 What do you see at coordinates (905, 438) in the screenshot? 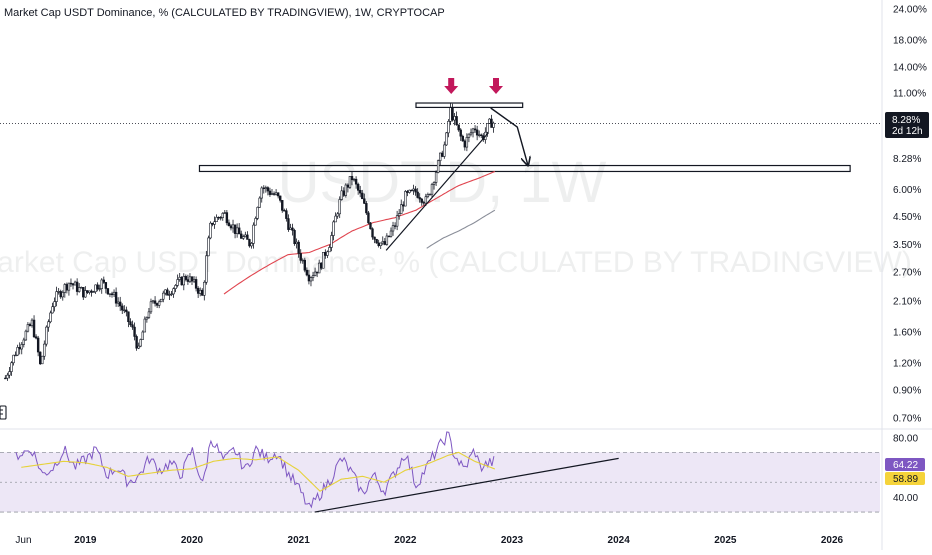
I see `rsi-tick-label: 80.00` at bounding box center [905, 438].